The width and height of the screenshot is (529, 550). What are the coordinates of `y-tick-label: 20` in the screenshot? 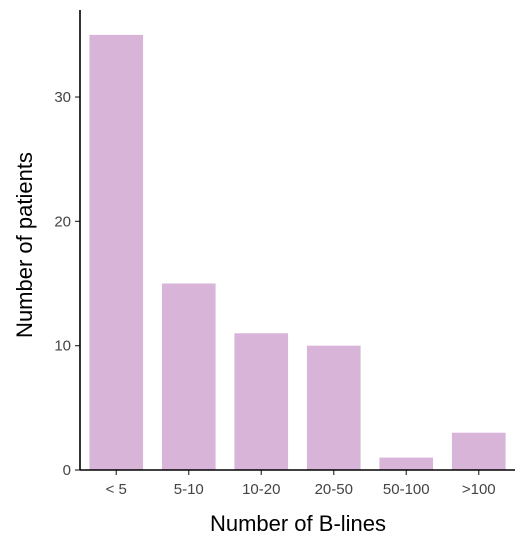 It's located at (62, 221).